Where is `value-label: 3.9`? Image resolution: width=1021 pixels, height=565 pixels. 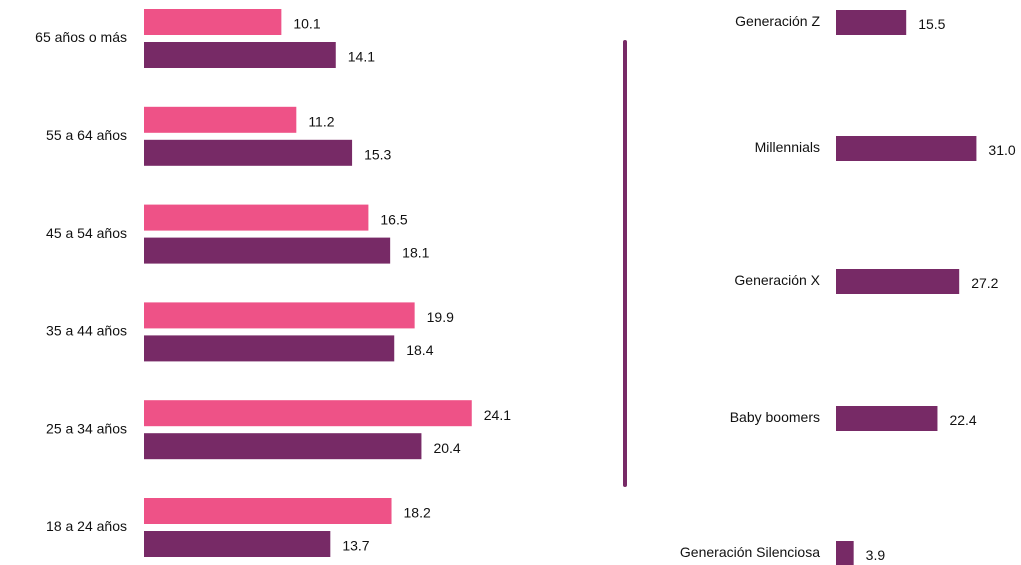
value-label: 3.9 is located at coordinates (876, 555).